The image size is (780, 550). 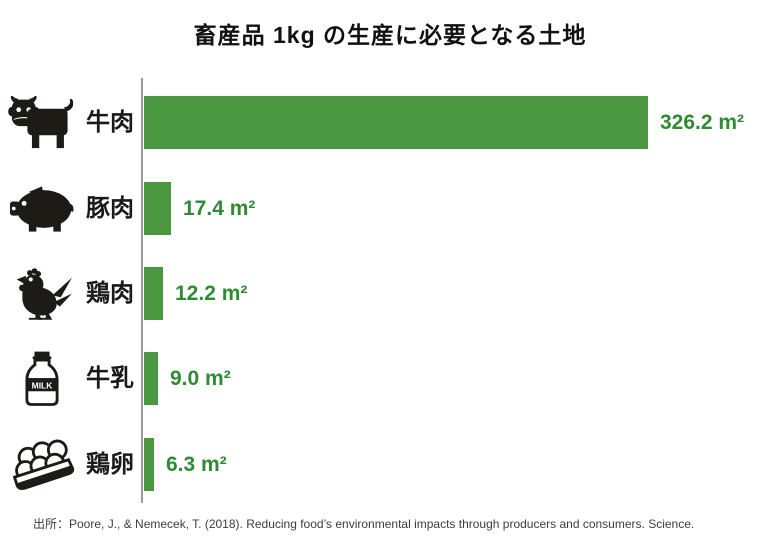 What do you see at coordinates (43, 385) in the screenshot?
I see `svg-text: MILK` at bounding box center [43, 385].